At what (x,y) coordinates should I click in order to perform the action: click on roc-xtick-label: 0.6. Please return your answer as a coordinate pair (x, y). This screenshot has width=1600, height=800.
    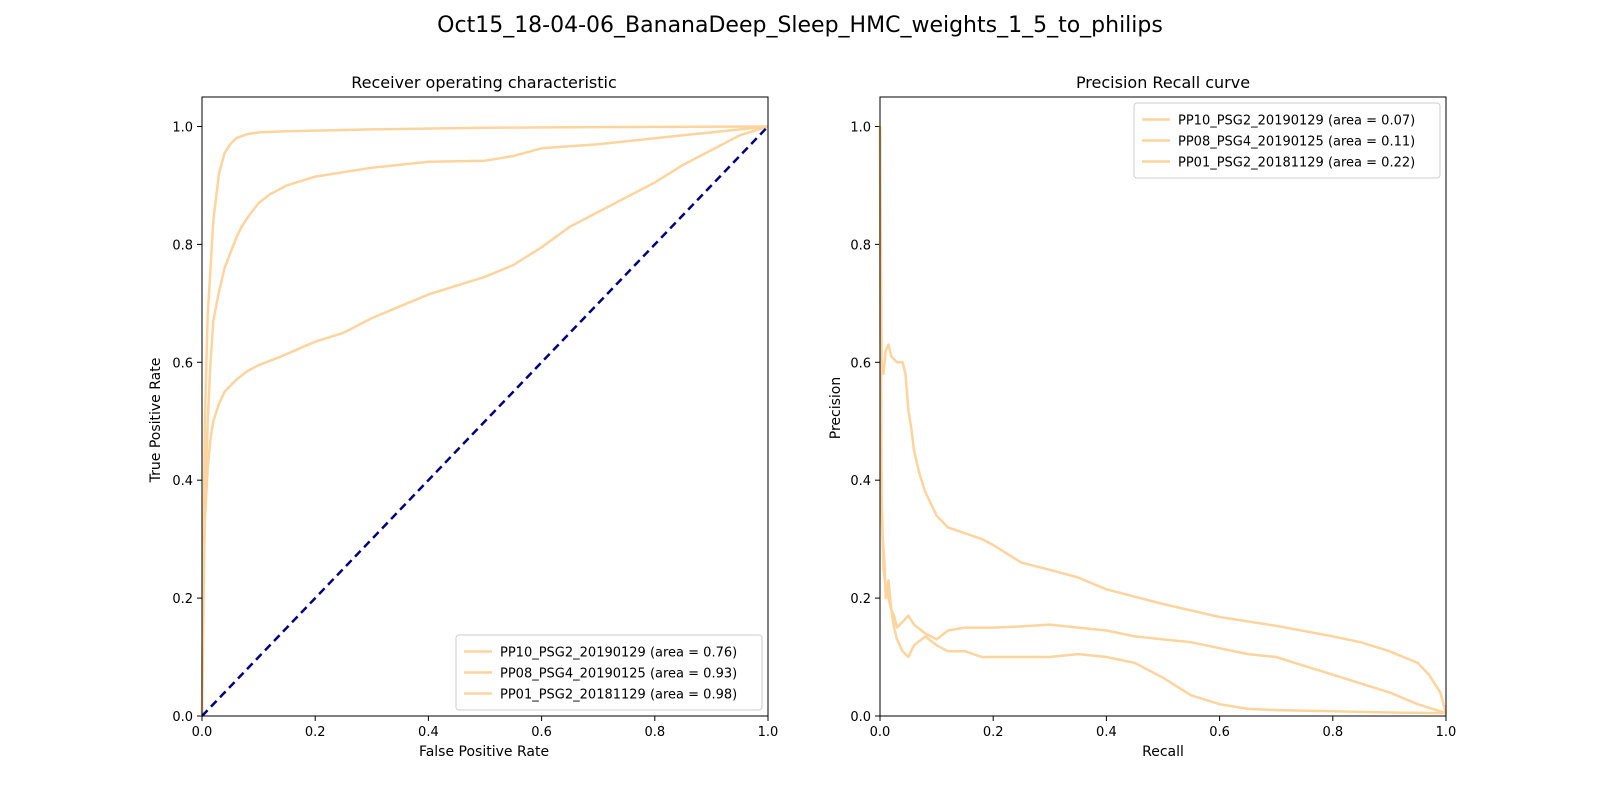
    Looking at the image, I should click on (541, 732).